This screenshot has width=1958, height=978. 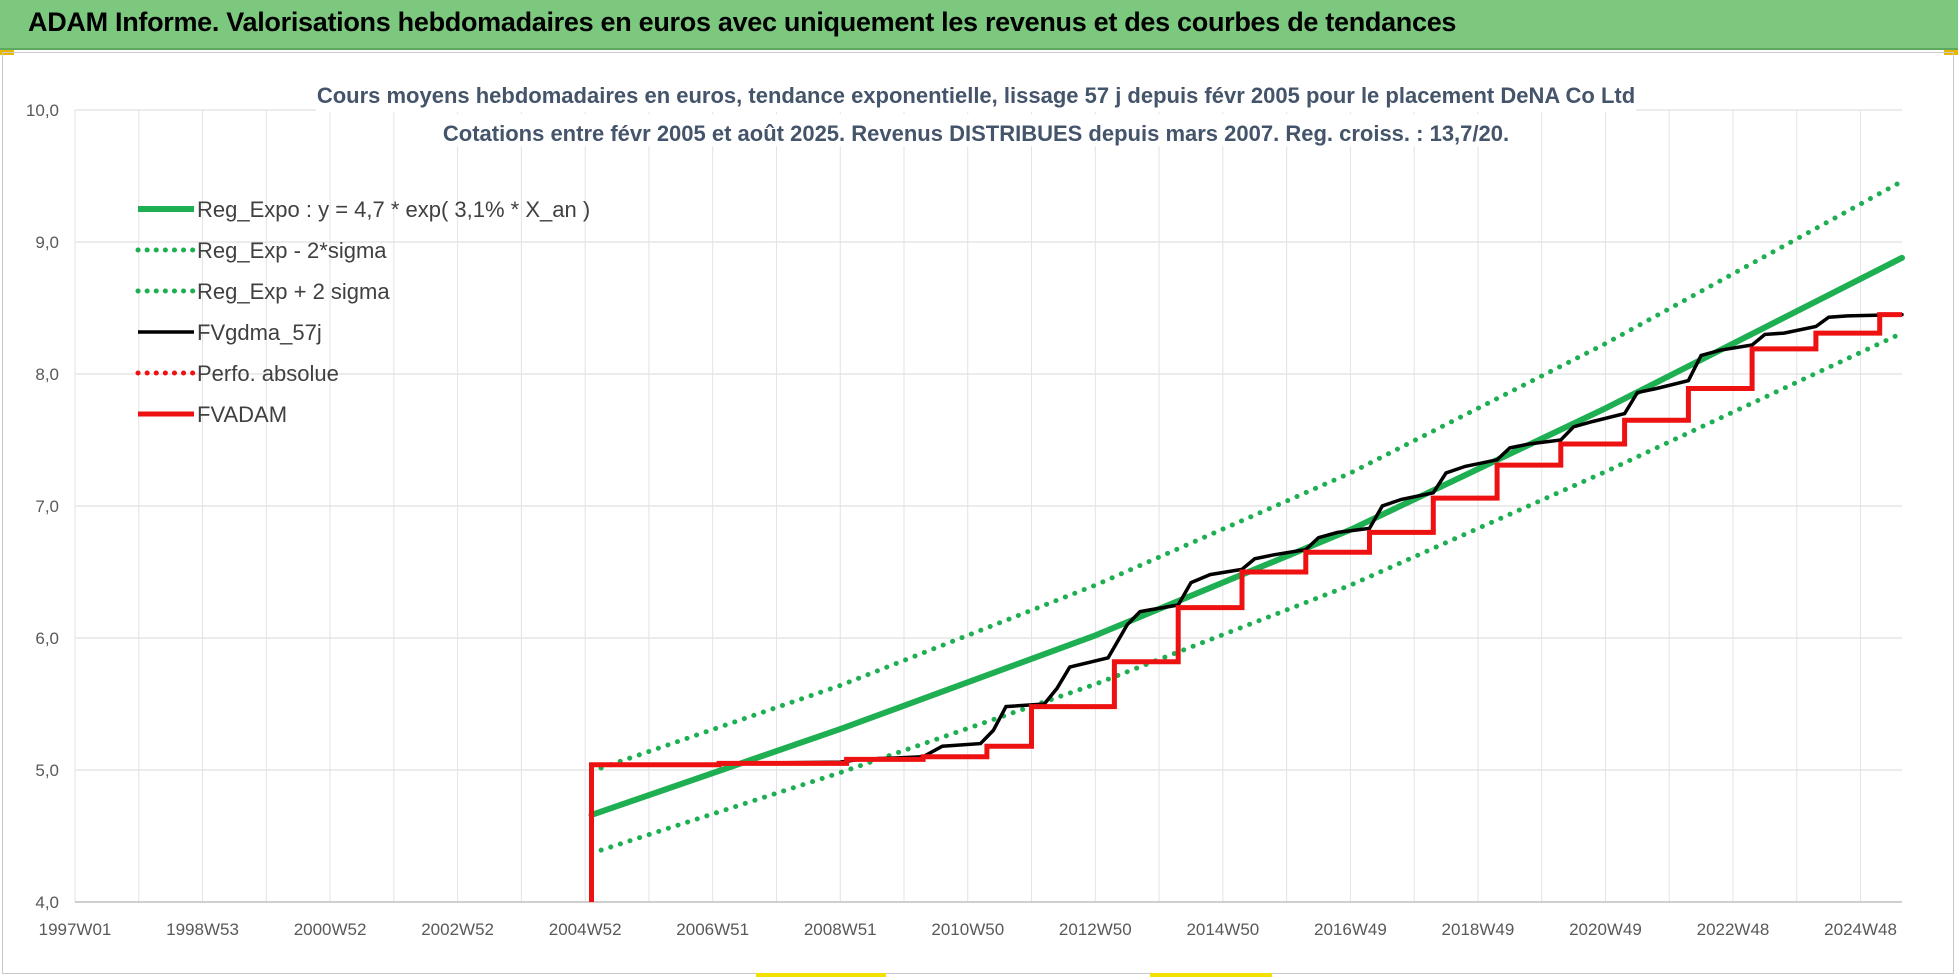 What do you see at coordinates (585, 929) in the screenshot?
I see `x-tick-label: 2004W52` at bounding box center [585, 929].